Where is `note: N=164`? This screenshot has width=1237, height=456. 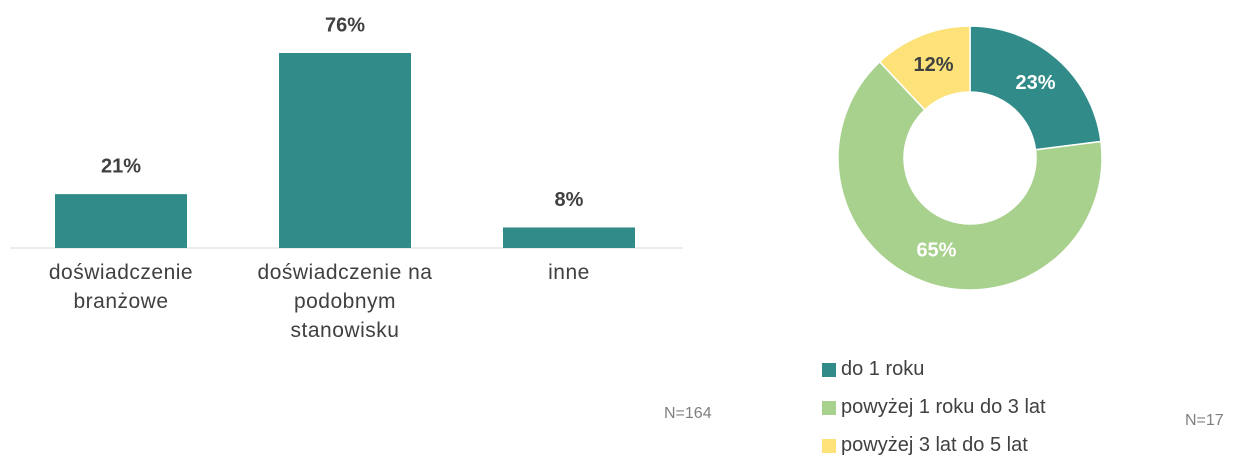 note: N=164 is located at coordinates (688, 413).